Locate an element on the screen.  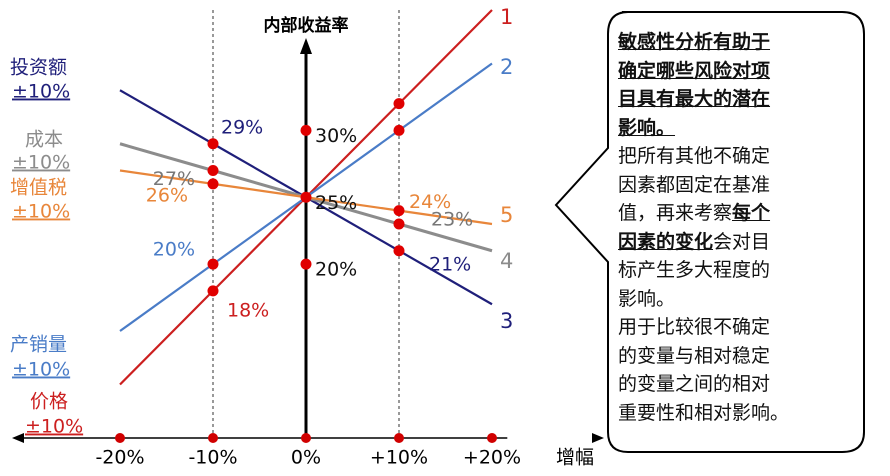
callout-line: 重要性和相对影响。 is located at coordinates (738, 413).